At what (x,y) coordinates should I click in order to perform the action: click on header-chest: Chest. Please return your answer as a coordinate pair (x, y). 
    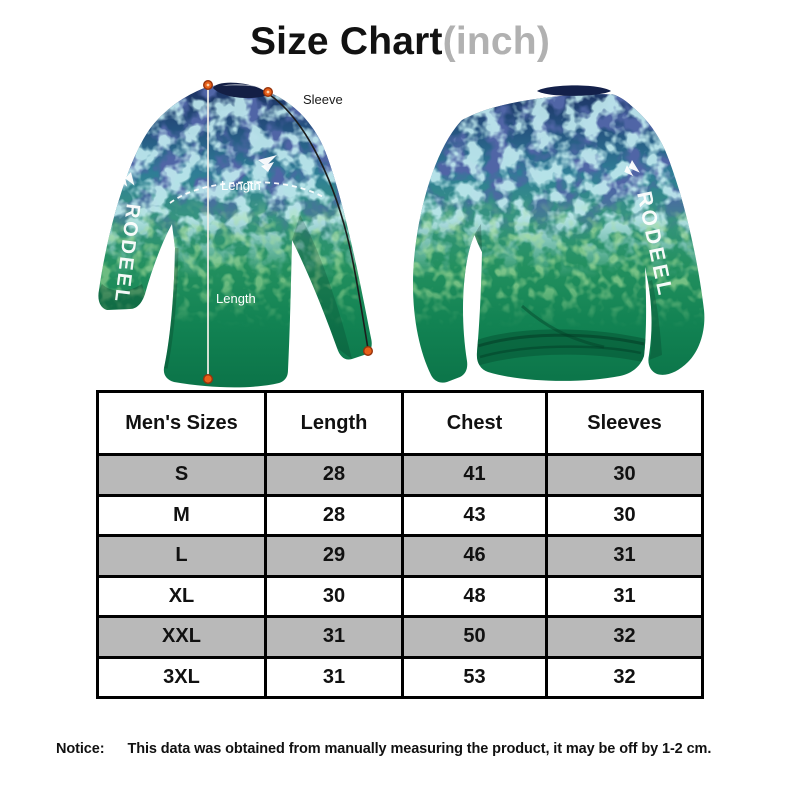
    Looking at the image, I should click on (474, 423).